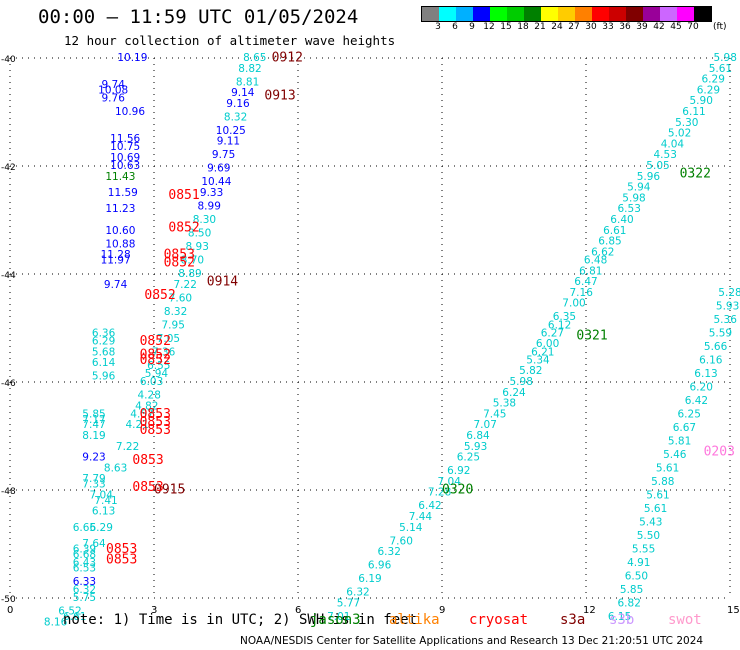 The image size is (740, 650). Describe the element at coordinates (104, 363) in the screenshot. I see `wave-height-label: 6.14` at that location.